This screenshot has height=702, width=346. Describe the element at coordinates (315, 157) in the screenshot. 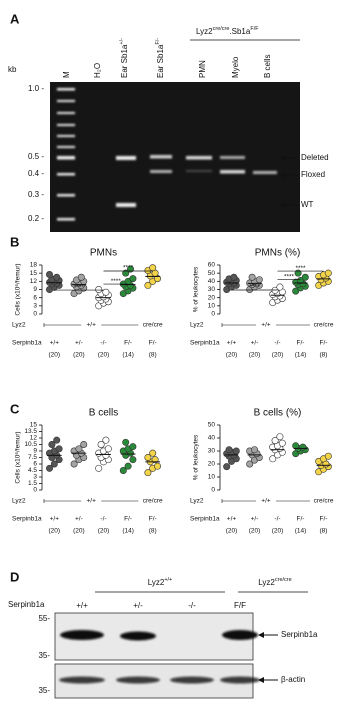

I see `band-label: Deleted` at that location.